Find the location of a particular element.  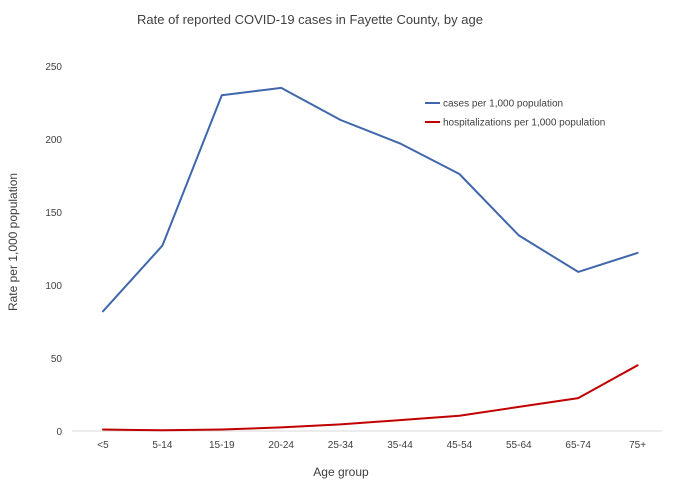

x-tick-label: 45-54 is located at coordinates (460, 445).